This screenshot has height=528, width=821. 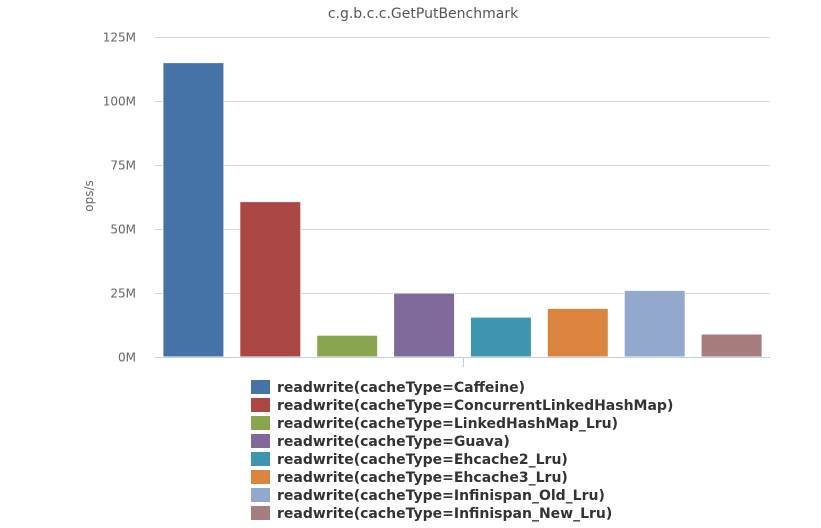 What do you see at coordinates (123, 166) in the screenshot?
I see `y-tick-label: 75M` at bounding box center [123, 166].